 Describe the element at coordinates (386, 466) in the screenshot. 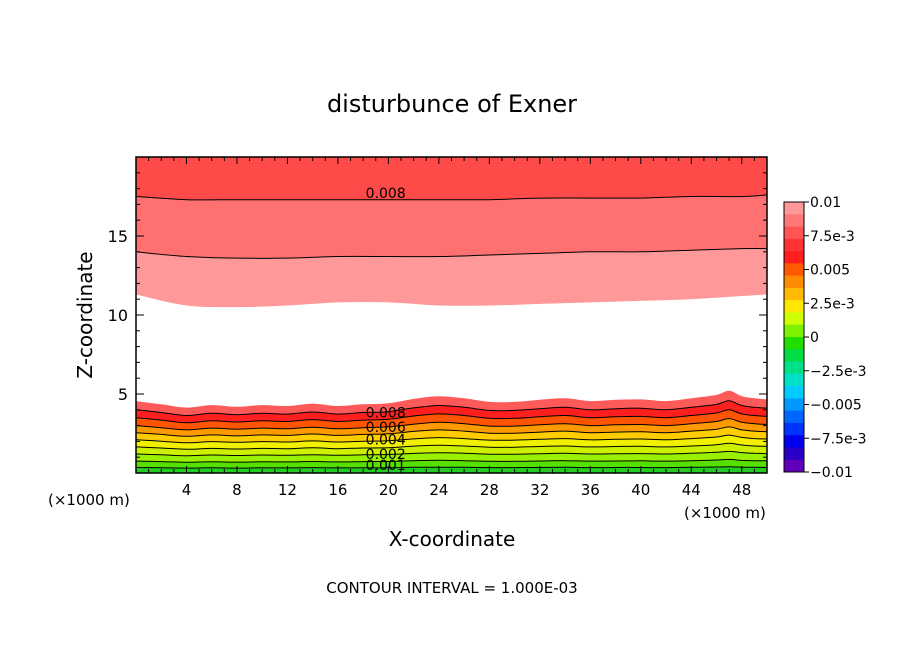

I see `contour-label: 0.001` at that location.